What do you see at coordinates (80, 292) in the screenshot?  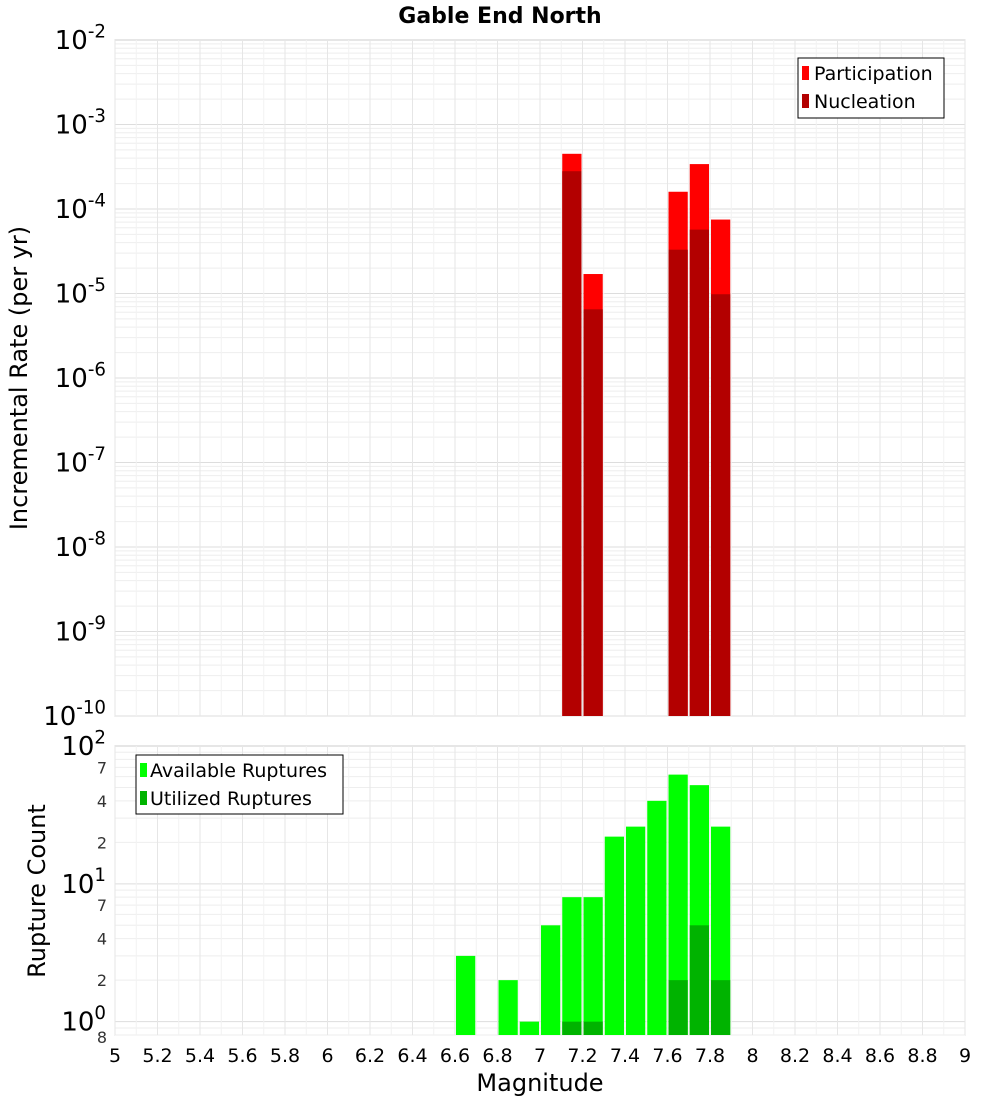 I see `top-y-tick-label: 10⁻⁵` at bounding box center [80, 292].